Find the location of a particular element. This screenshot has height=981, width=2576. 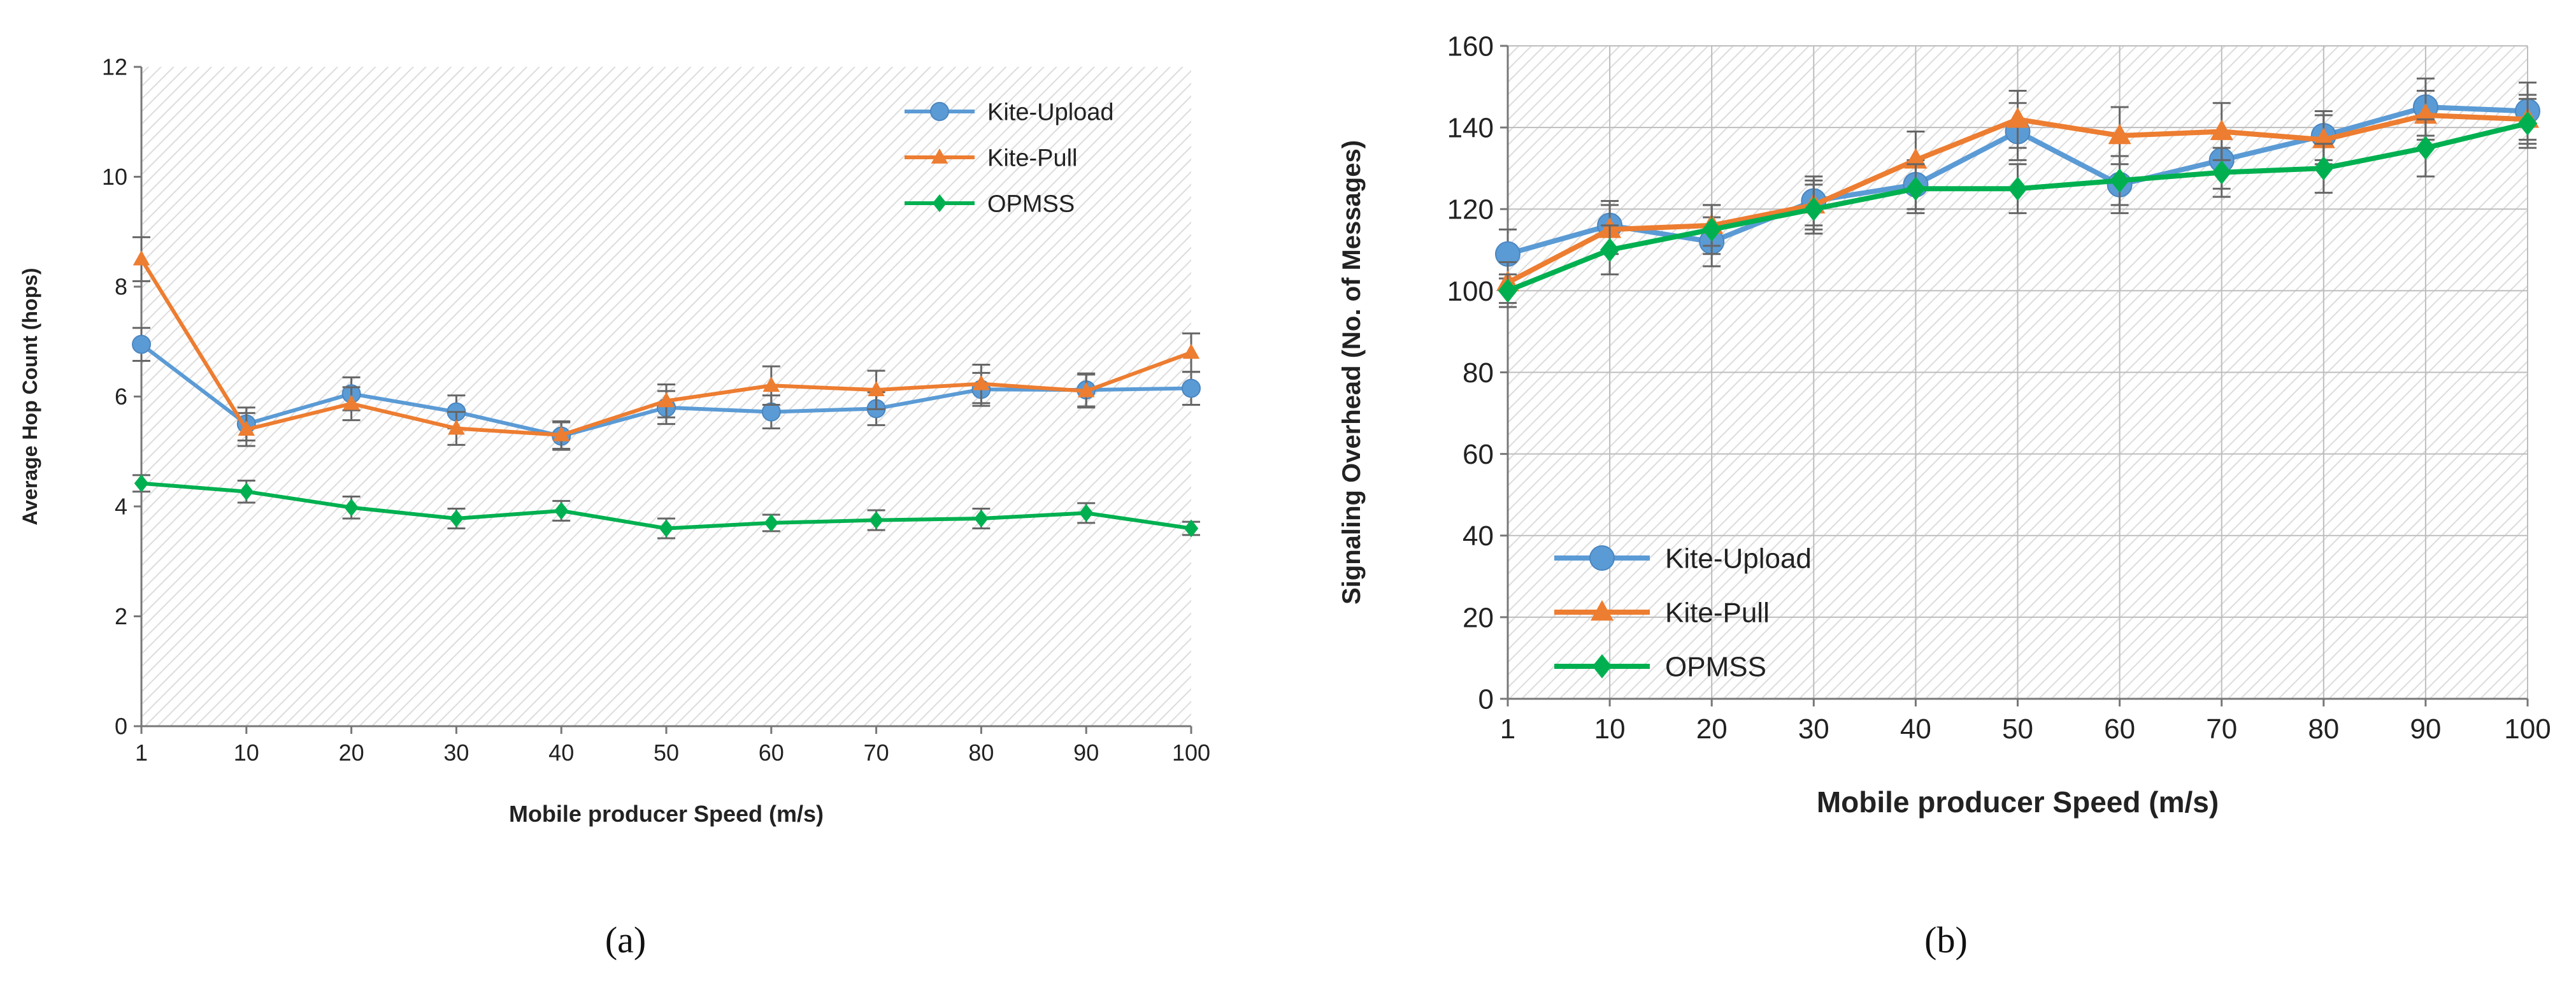

y-axis-title: Average Hop Count (hops) is located at coordinates (30, 396).